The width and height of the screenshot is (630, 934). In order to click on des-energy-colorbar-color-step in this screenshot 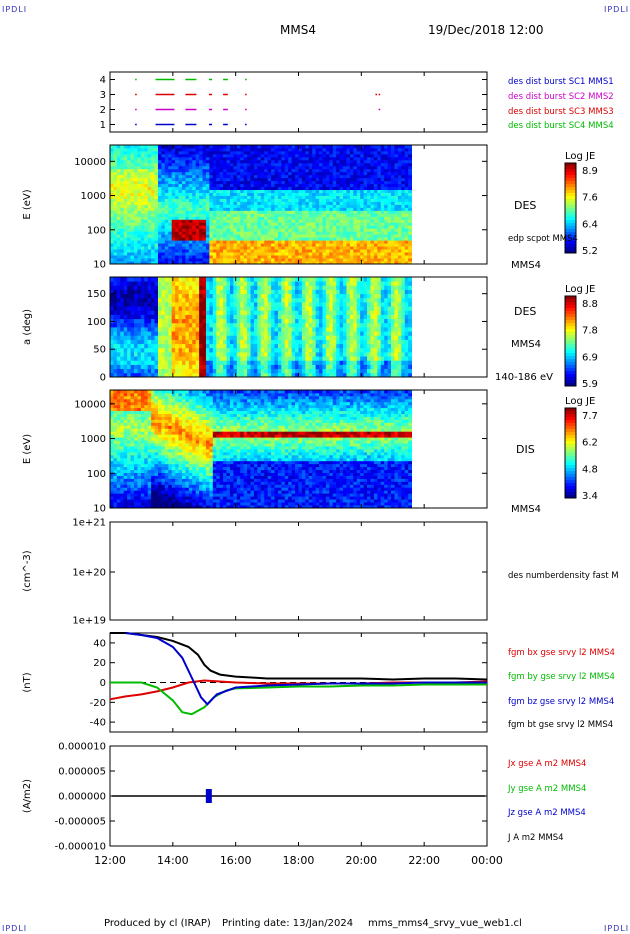, I will do `click(570, 177)`.